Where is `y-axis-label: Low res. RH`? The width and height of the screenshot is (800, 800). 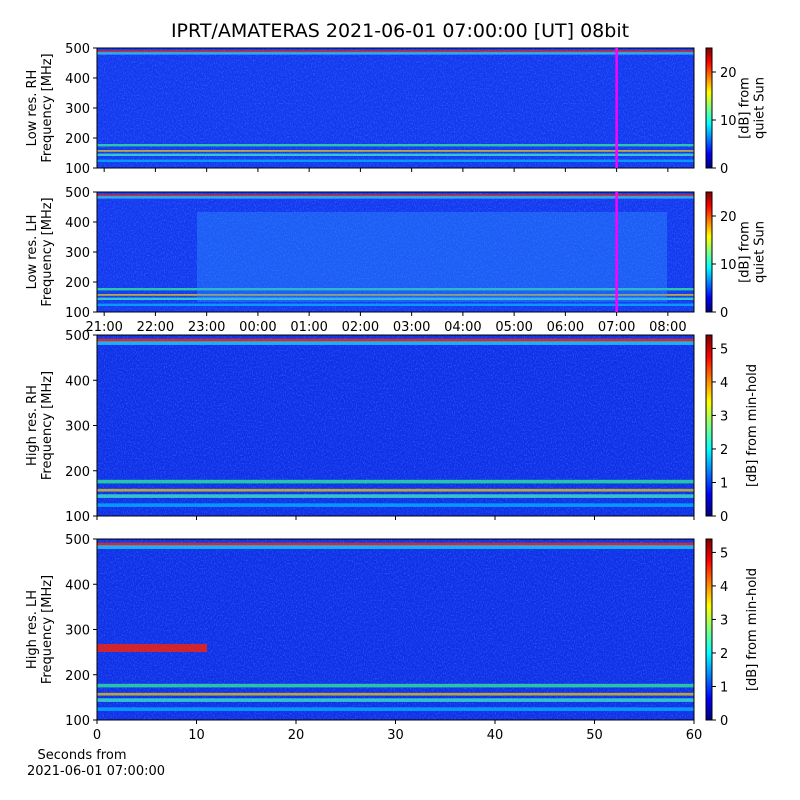 y-axis-label: Low res. RH is located at coordinates (32, 108).